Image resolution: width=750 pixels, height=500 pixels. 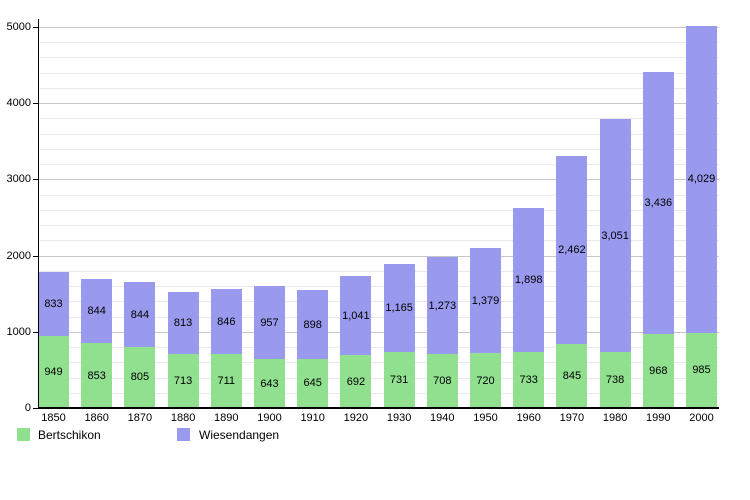 I want to click on bar-segment-bertschikon-1930: 731, so click(x=399, y=380).